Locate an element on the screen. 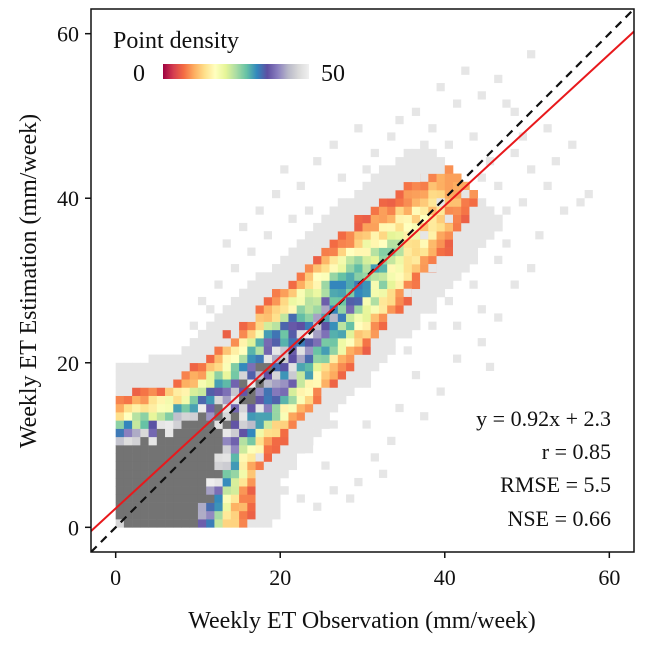 The height and width of the screenshot is (656, 649). x-tick-label: 60 is located at coordinates (609, 577).